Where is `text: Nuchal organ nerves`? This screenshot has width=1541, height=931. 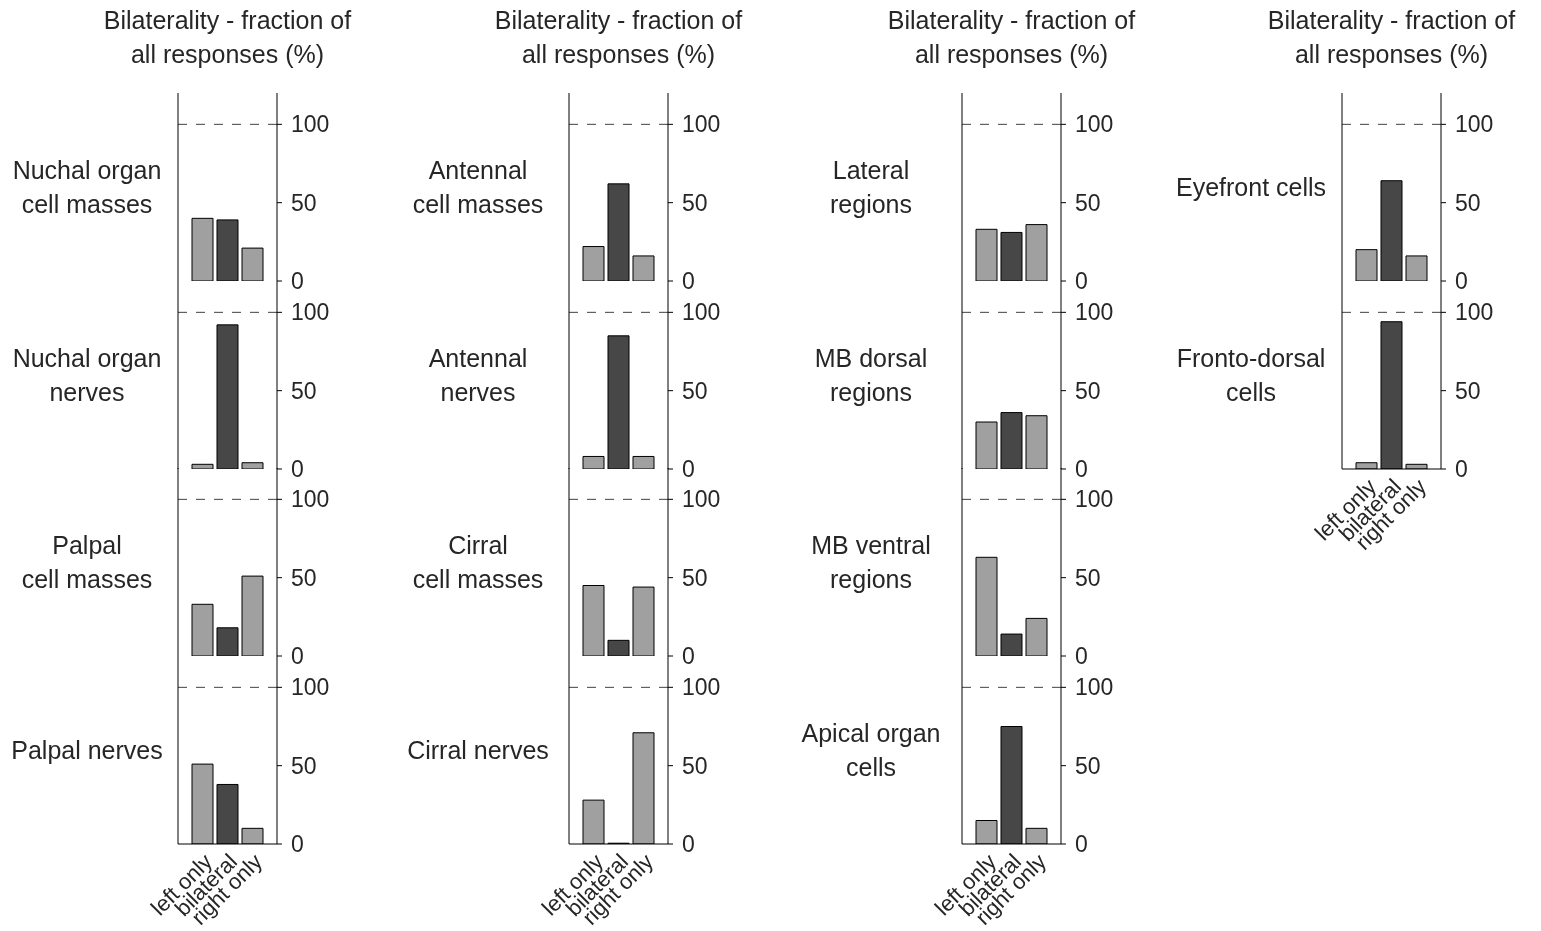 text: Nuchal organ nerves is located at coordinates (87, 375).